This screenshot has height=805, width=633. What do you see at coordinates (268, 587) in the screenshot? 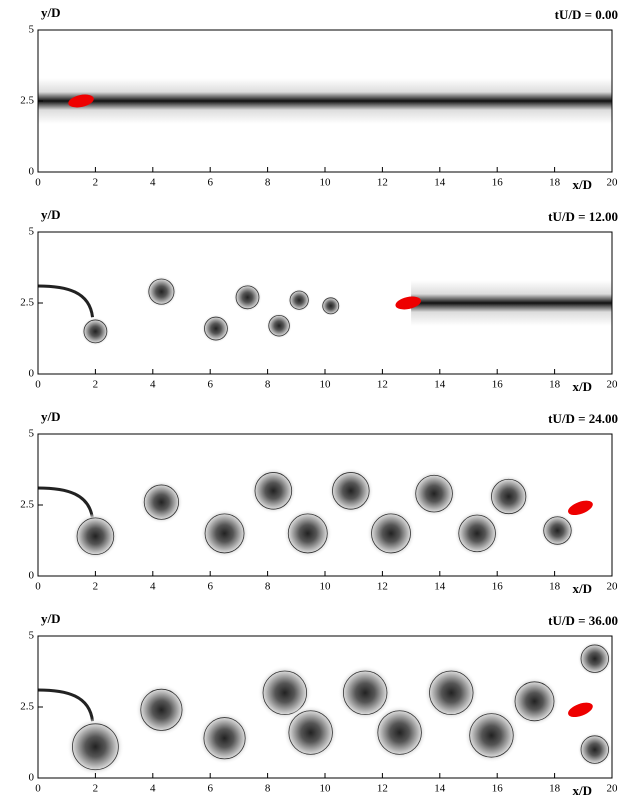
I see `x-tick-label: 8` at bounding box center [268, 587].